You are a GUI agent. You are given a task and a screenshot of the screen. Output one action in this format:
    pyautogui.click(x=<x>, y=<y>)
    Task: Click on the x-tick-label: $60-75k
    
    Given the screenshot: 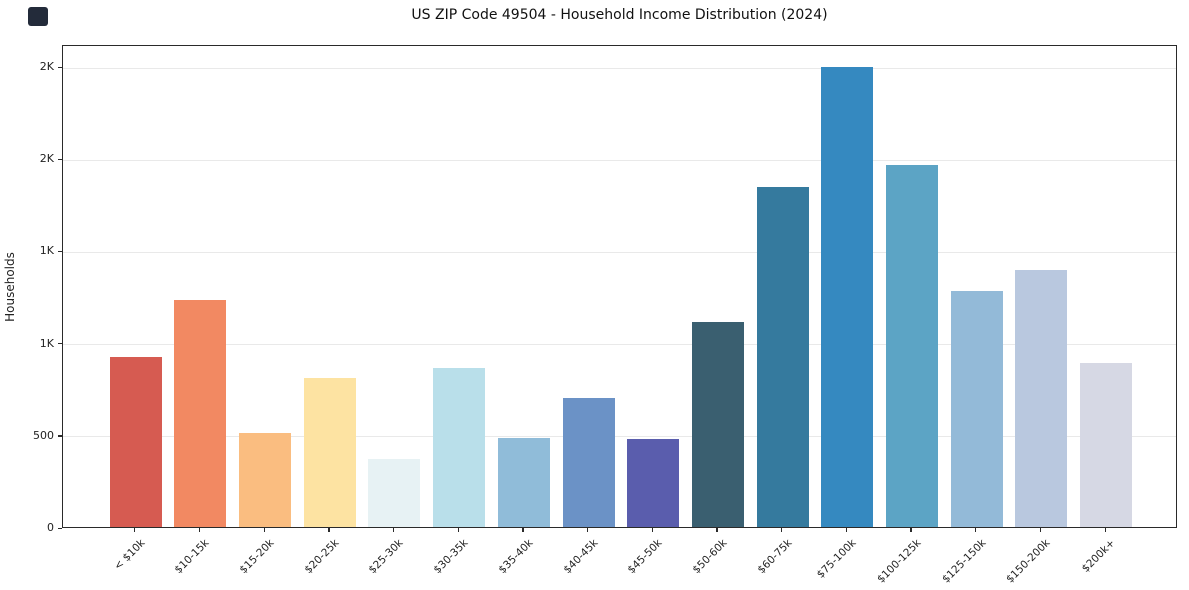 What is the action you would take?
    pyautogui.click(x=774, y=557)
    